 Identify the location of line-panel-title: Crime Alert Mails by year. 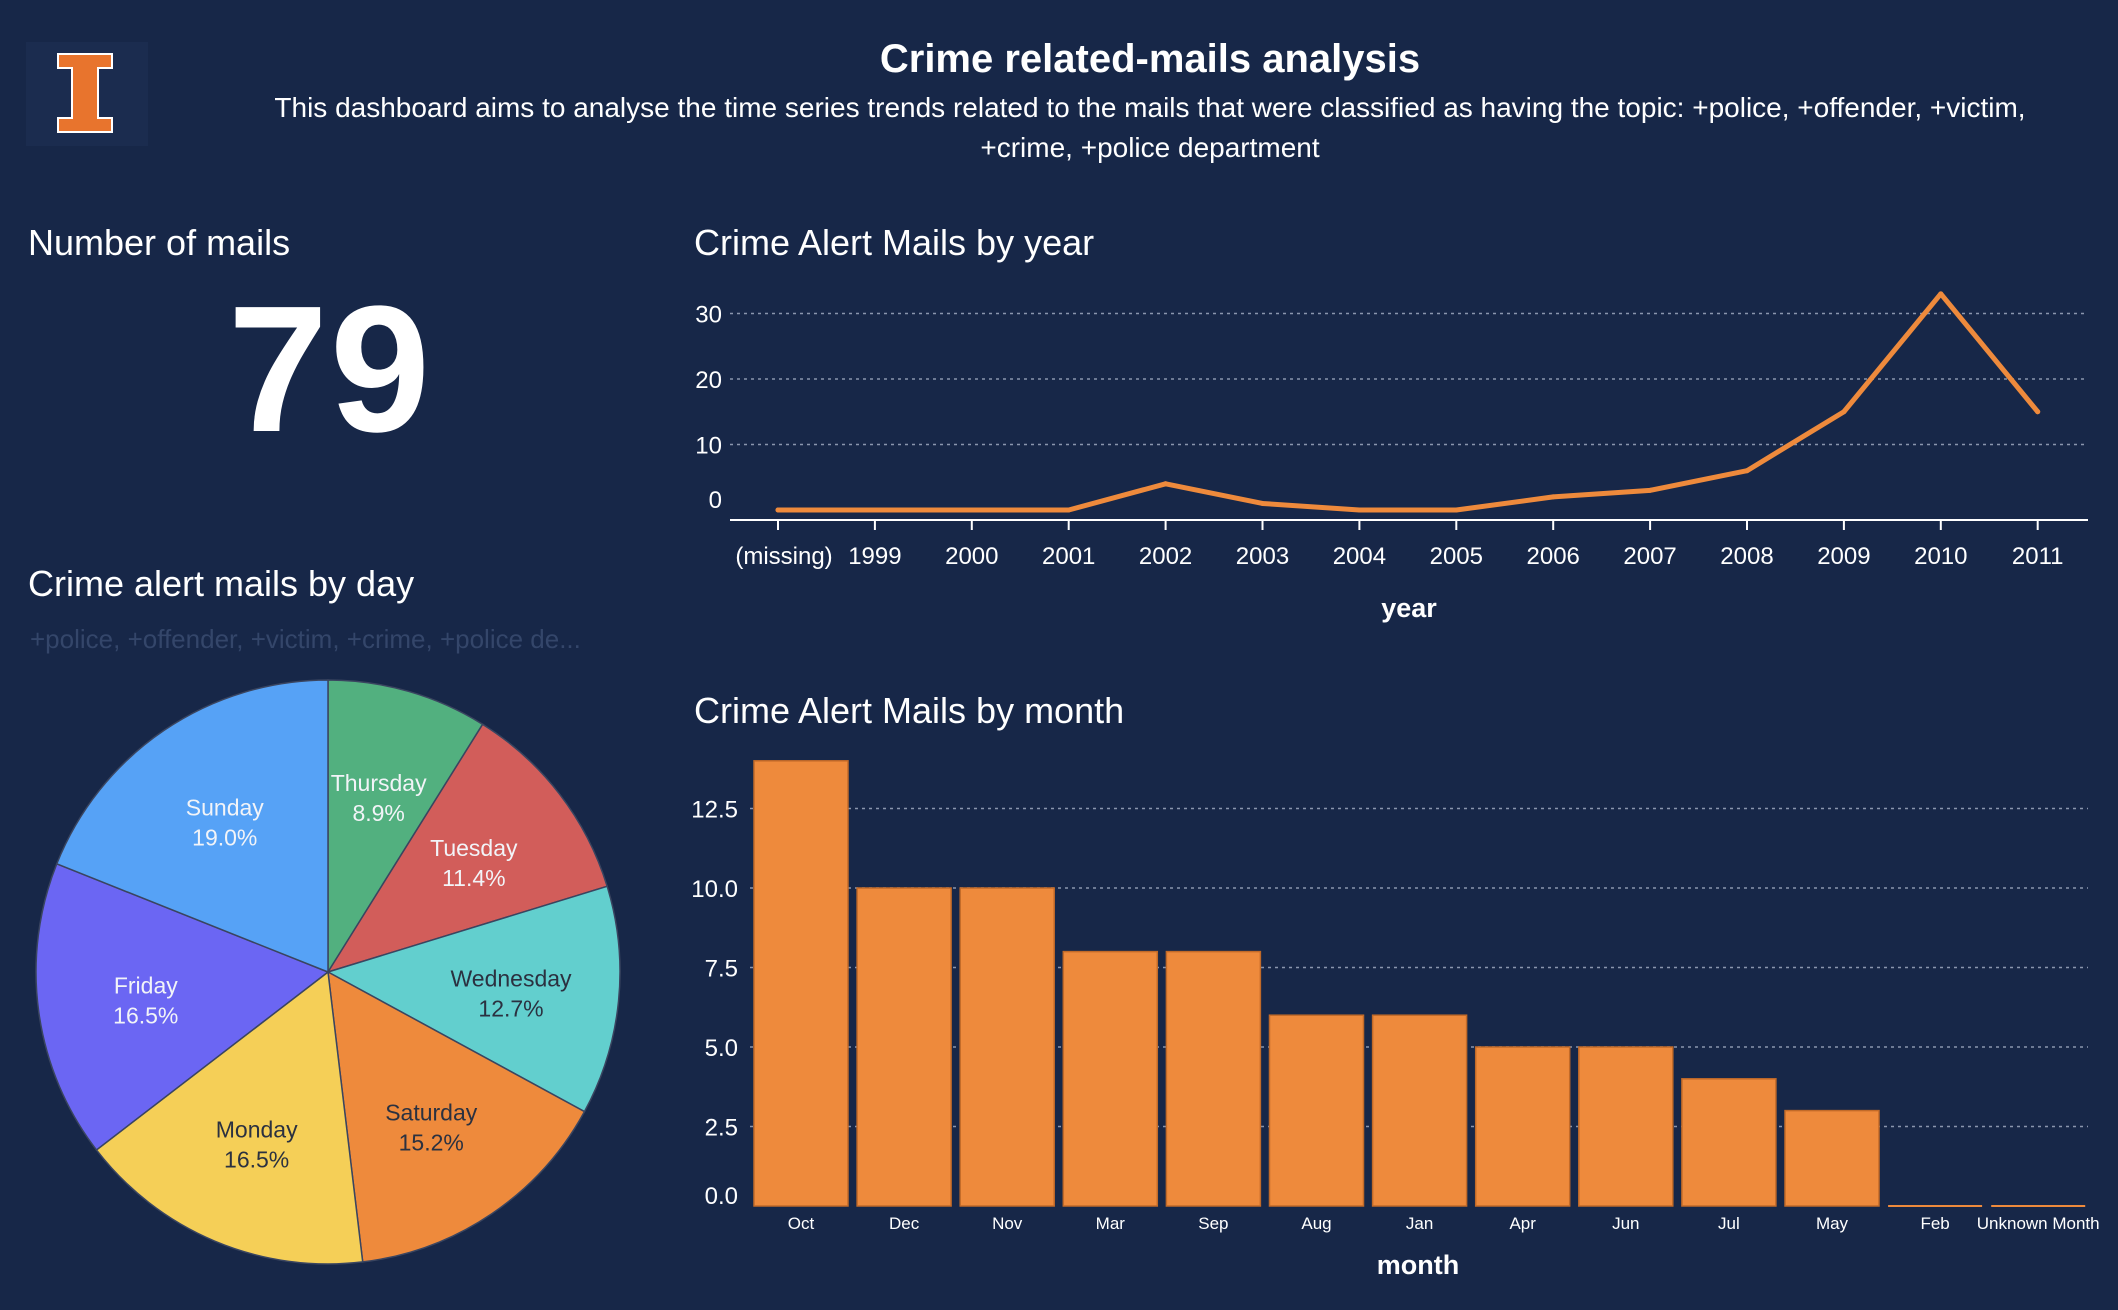
(894, 242).